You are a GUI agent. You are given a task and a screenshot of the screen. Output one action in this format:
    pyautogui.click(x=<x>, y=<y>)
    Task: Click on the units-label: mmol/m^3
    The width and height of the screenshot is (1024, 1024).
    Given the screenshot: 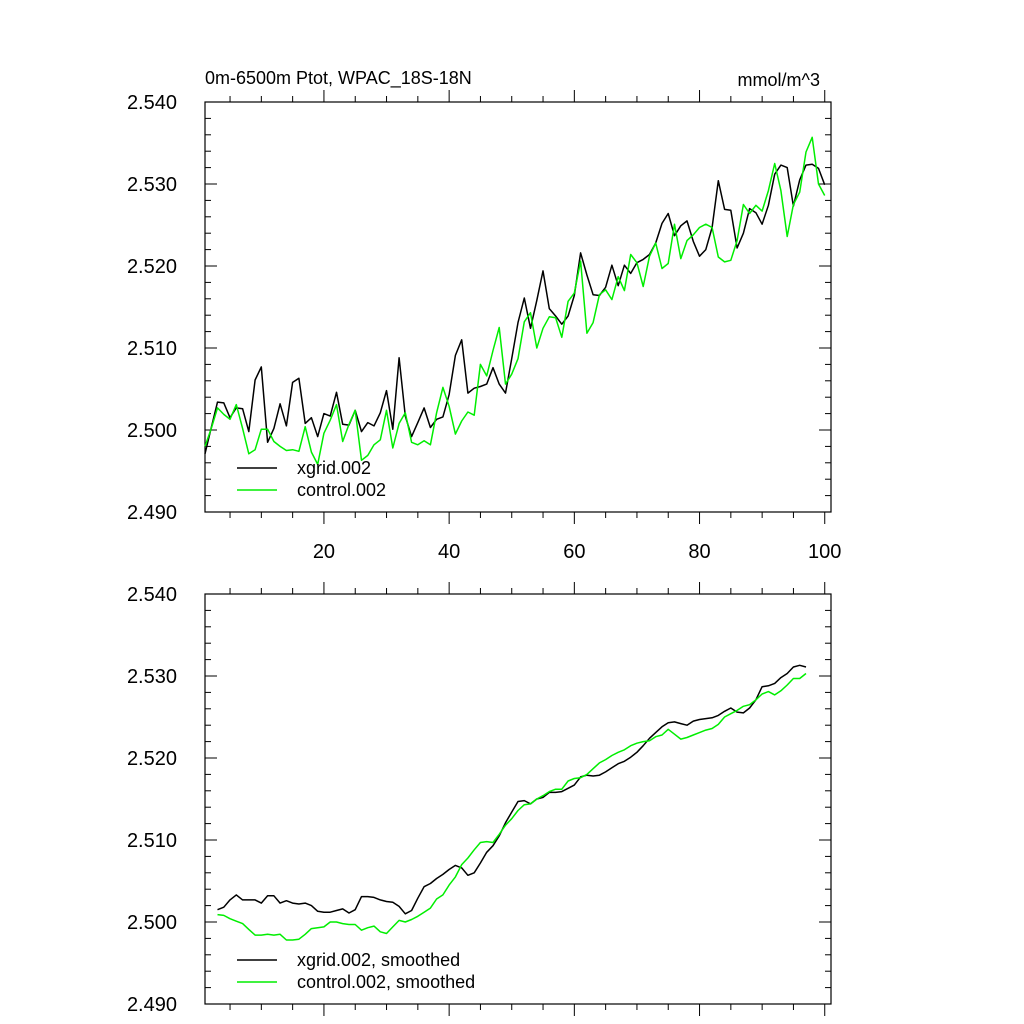 What is the action you would take?
    pyautogui.click(x=779, y=80)
    